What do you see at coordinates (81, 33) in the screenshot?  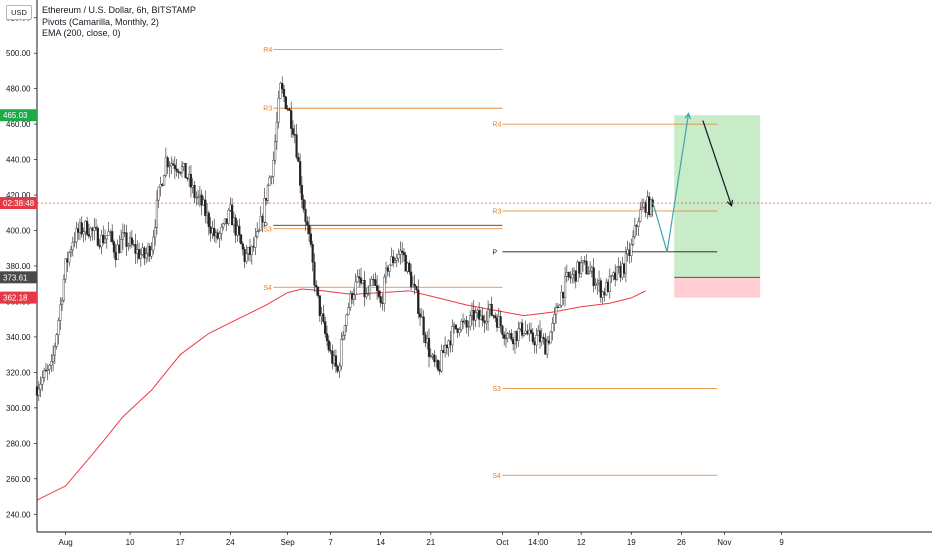 I see `ema-indicator-label: EMA (200, close, 0)` at bounding box center [81, 33].